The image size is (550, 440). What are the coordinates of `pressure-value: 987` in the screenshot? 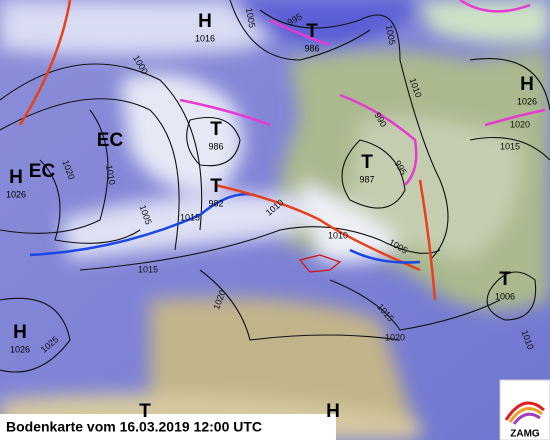 It's located at (366, 179).